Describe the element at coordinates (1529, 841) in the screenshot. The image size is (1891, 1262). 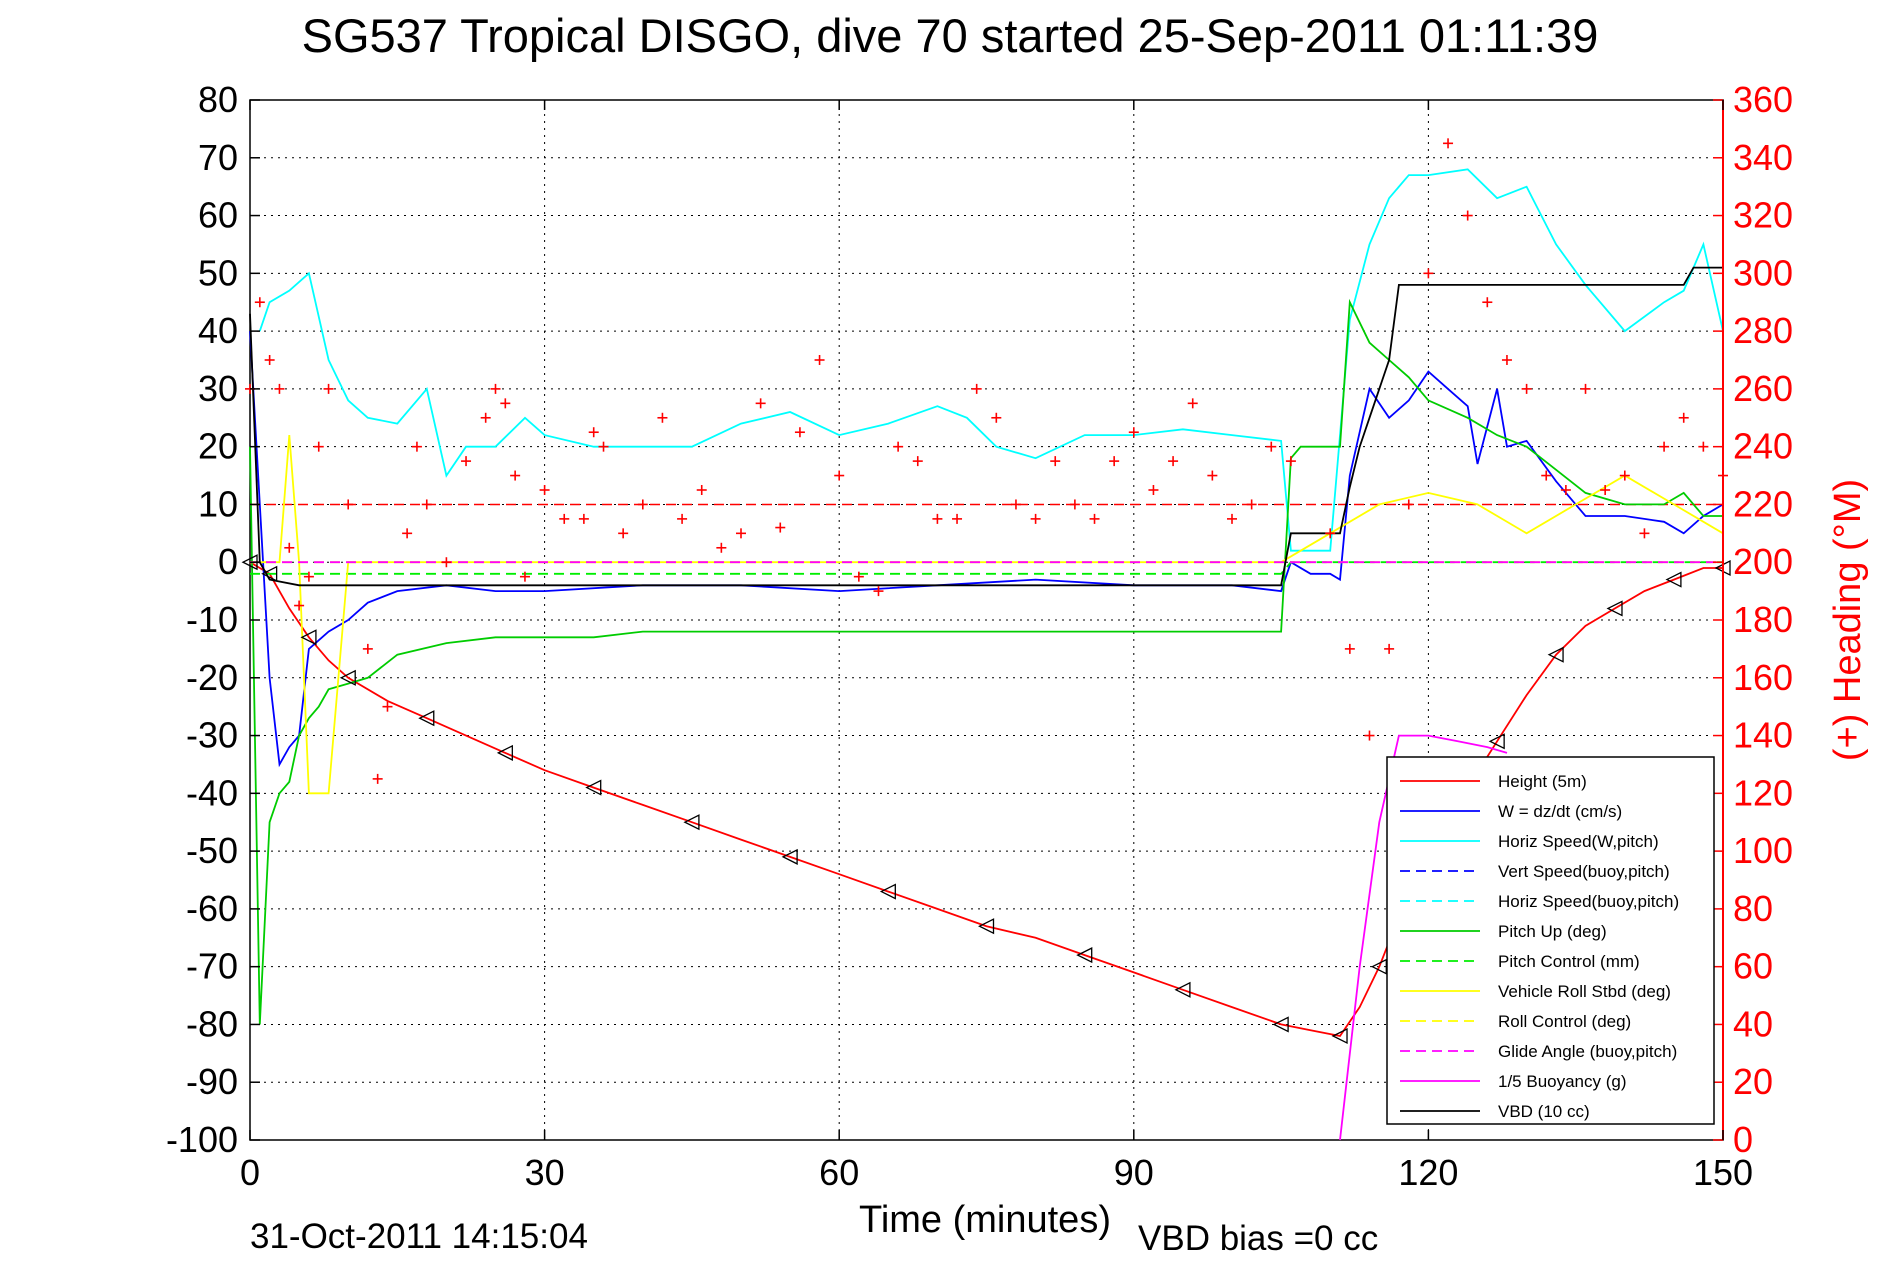
I see `legend-item-horiz_w: Horiz Speed(W,pitch)` at that location.